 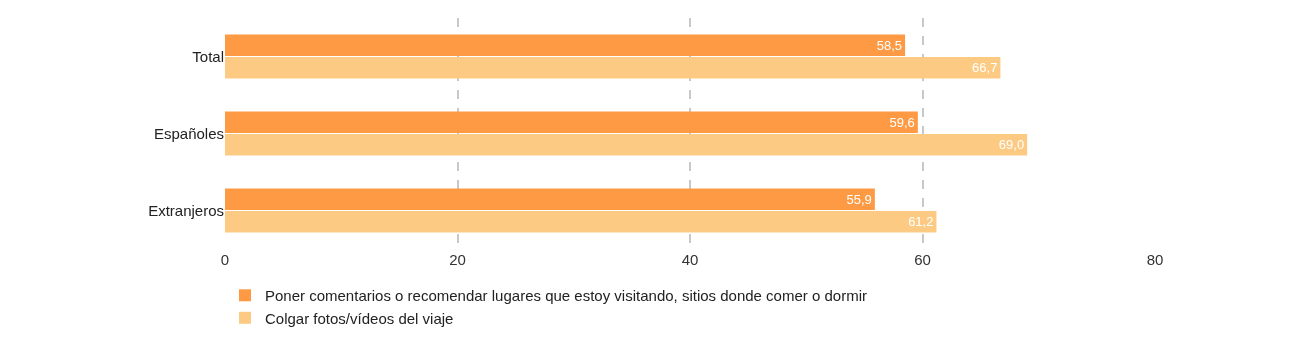 What do you see at coordinates (208, 56) in the screenshot?
I see `y-tick-label: Total` at bounding box center [208, 56].